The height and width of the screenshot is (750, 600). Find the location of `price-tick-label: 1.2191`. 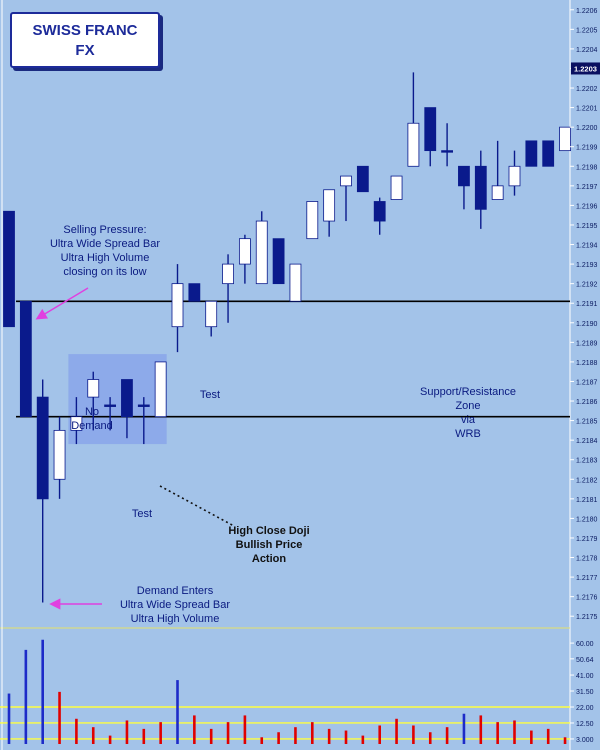

price-tick-label: 1.2191 is located at coordinates (587, 304).